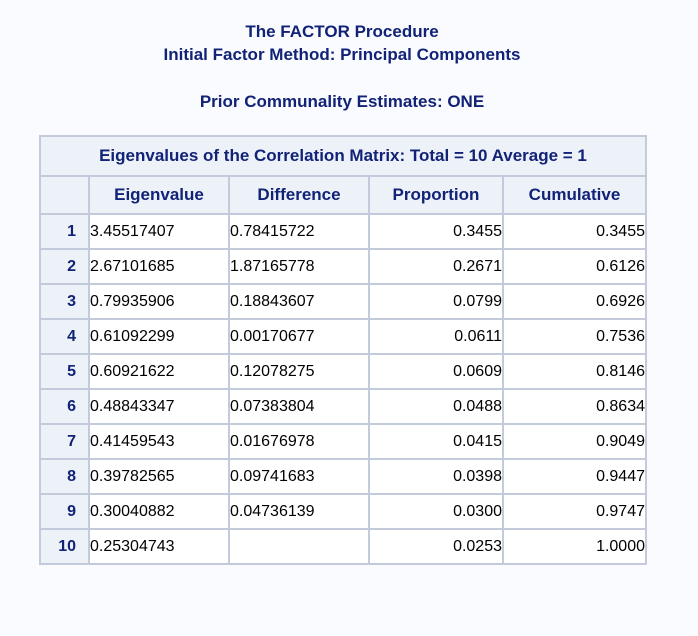 The width and height of the screenshot is (698, 636). I want to click on proportion-cell: 0.0398, so click(436, 476).